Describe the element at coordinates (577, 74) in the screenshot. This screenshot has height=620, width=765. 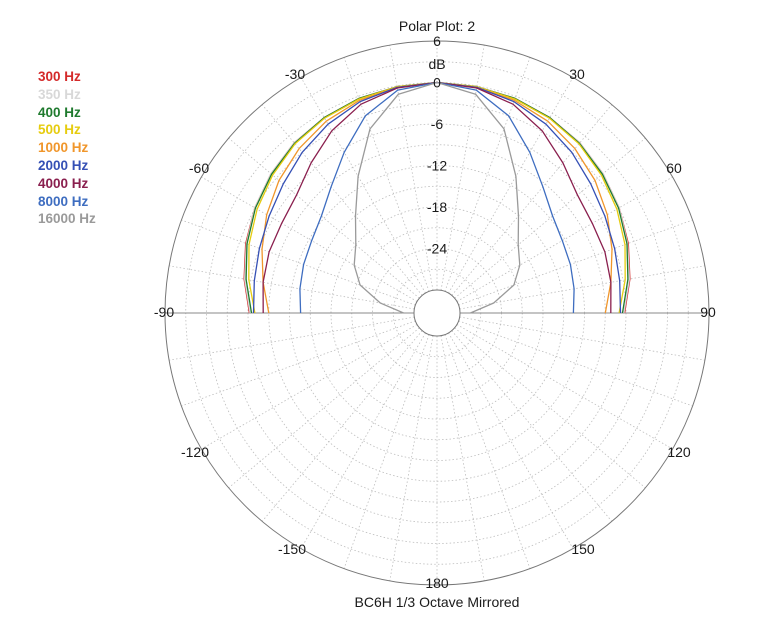
I see `angle-tick-label: 30` at that location.